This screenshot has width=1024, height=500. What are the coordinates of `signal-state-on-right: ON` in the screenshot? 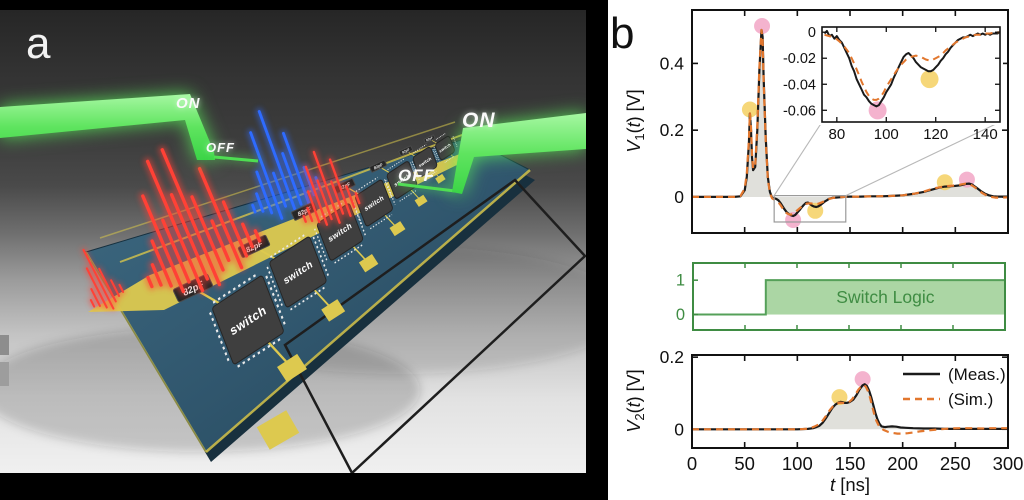 It's located at (479, 120).